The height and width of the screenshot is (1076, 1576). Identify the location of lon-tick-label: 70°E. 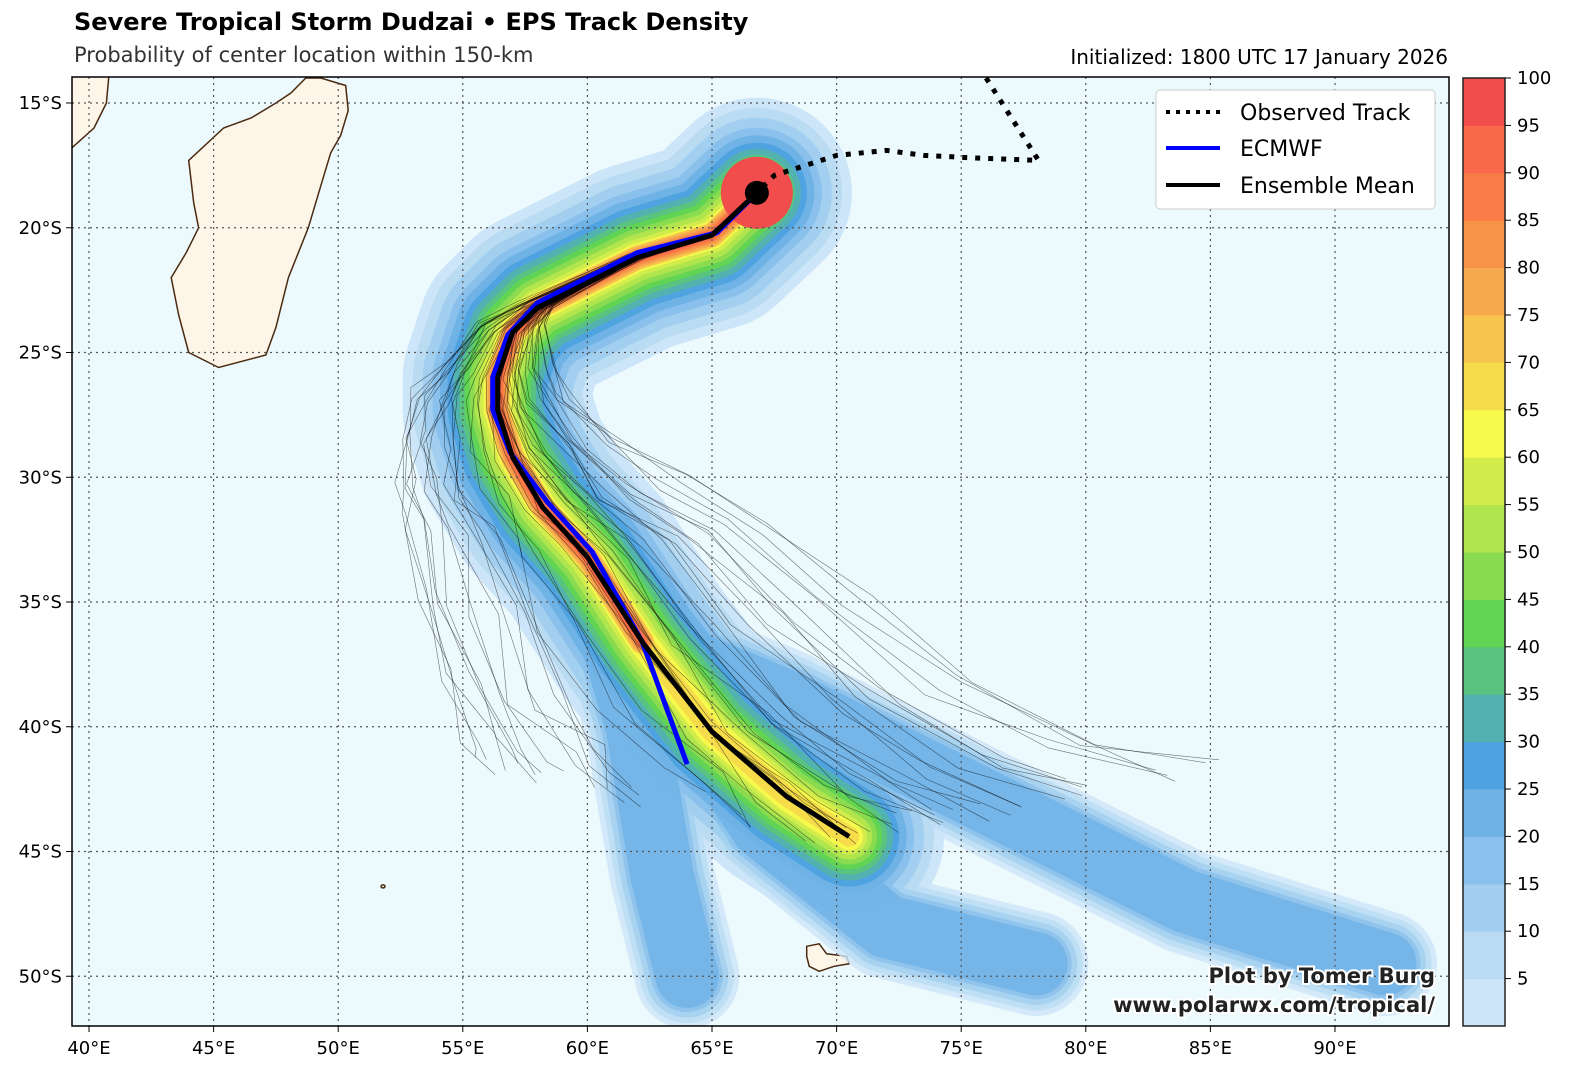
(836, 1048).